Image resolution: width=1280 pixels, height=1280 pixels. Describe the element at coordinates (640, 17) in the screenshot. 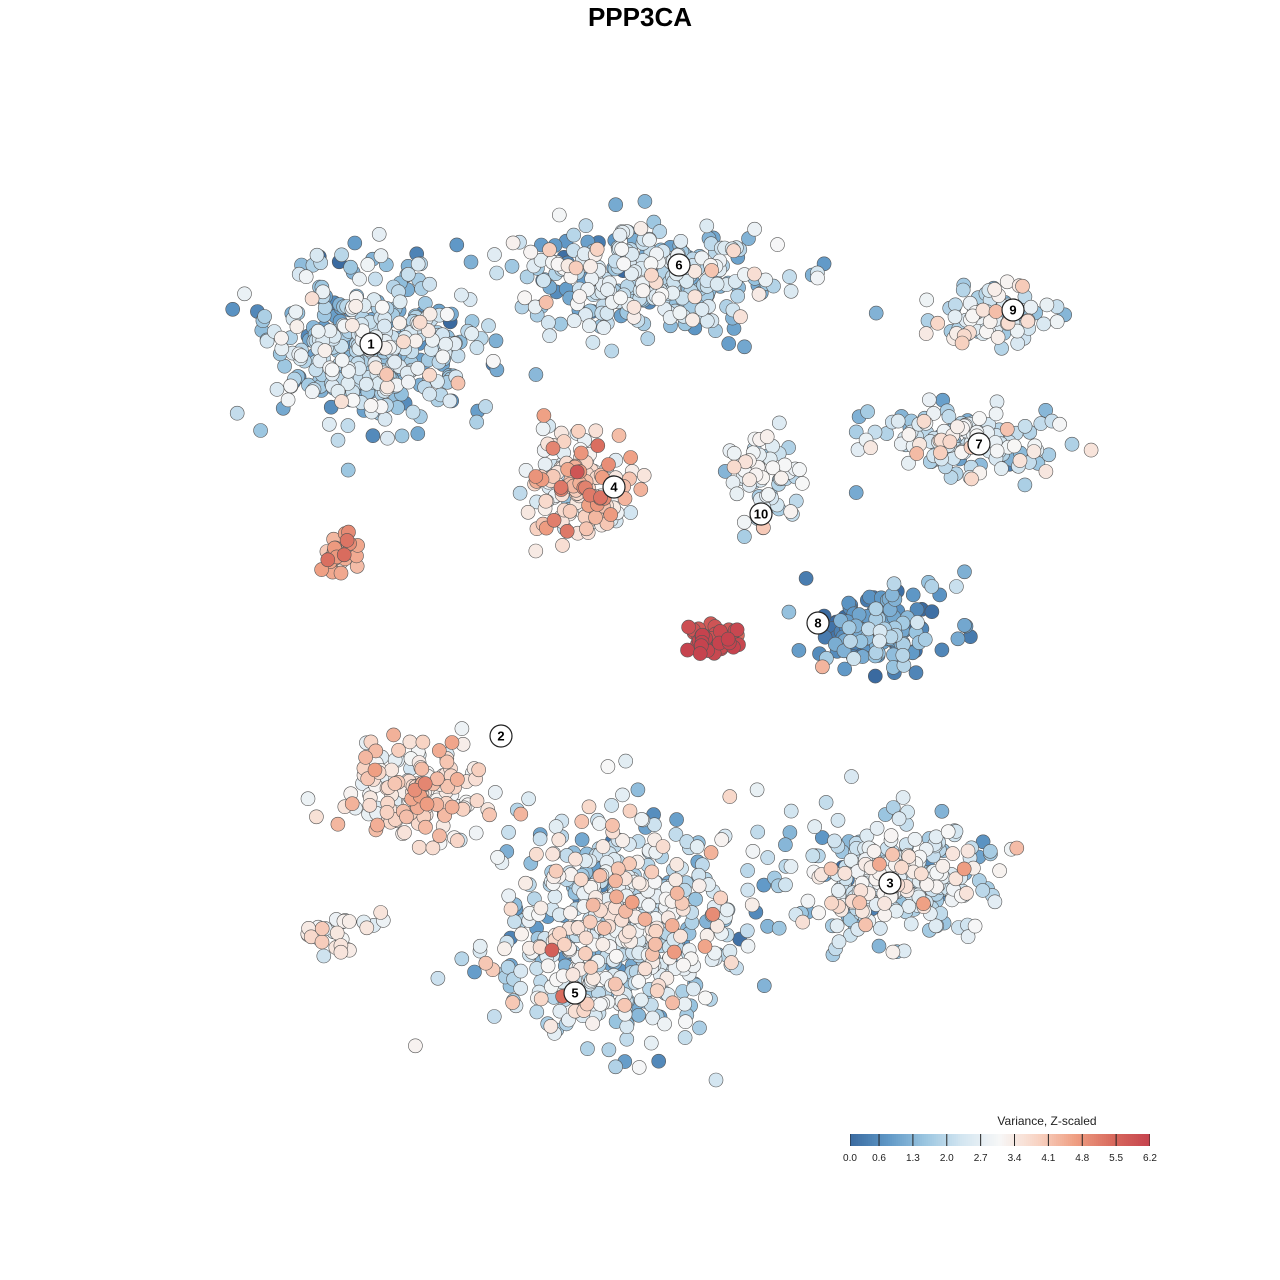

I see `chart-title: PPP3CA` at that location.